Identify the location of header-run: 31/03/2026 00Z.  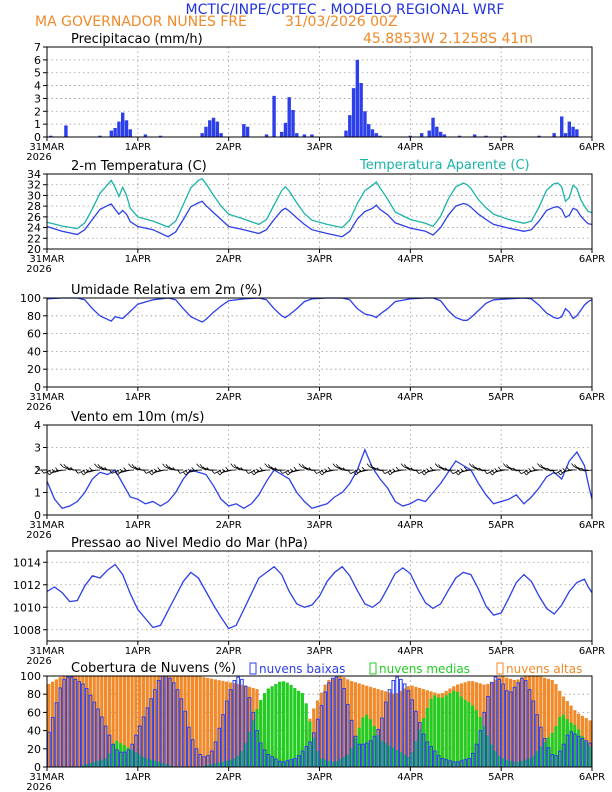
(341, 22).